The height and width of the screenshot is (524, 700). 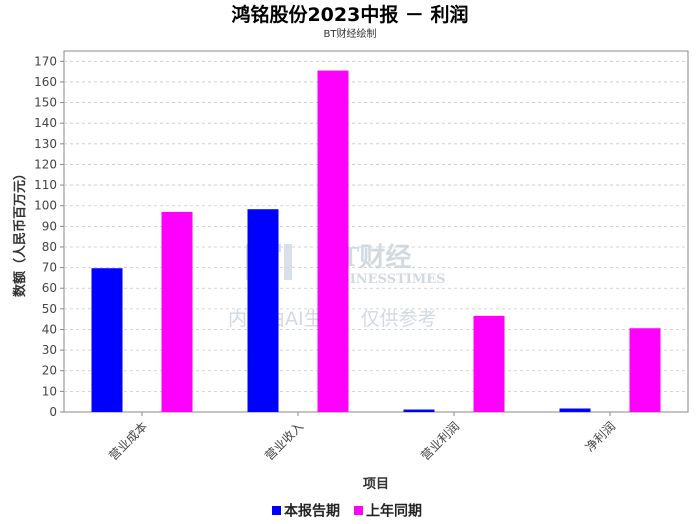 What do you see at coordinates (49, 391) in the screenshot?
I see `y-tick-label: 10` at bounding box center [49, 391].